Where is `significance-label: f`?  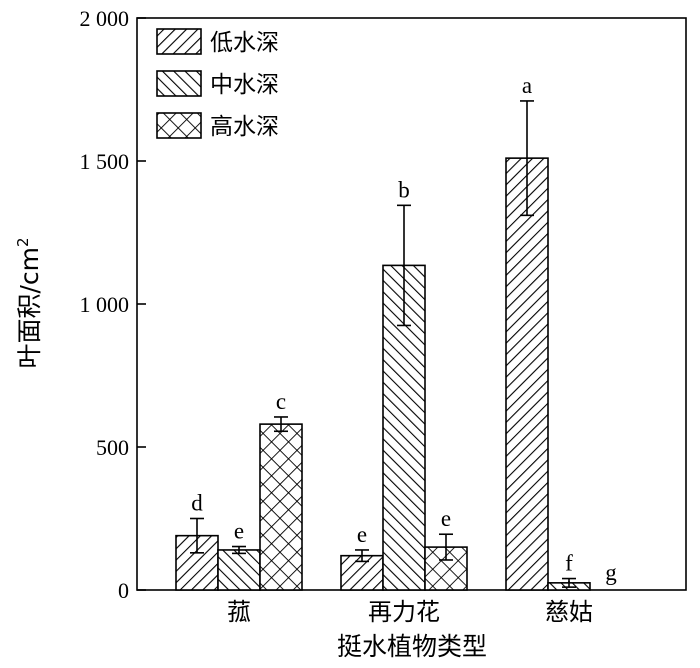
significance-label: f is located at coordinates (569, 563).